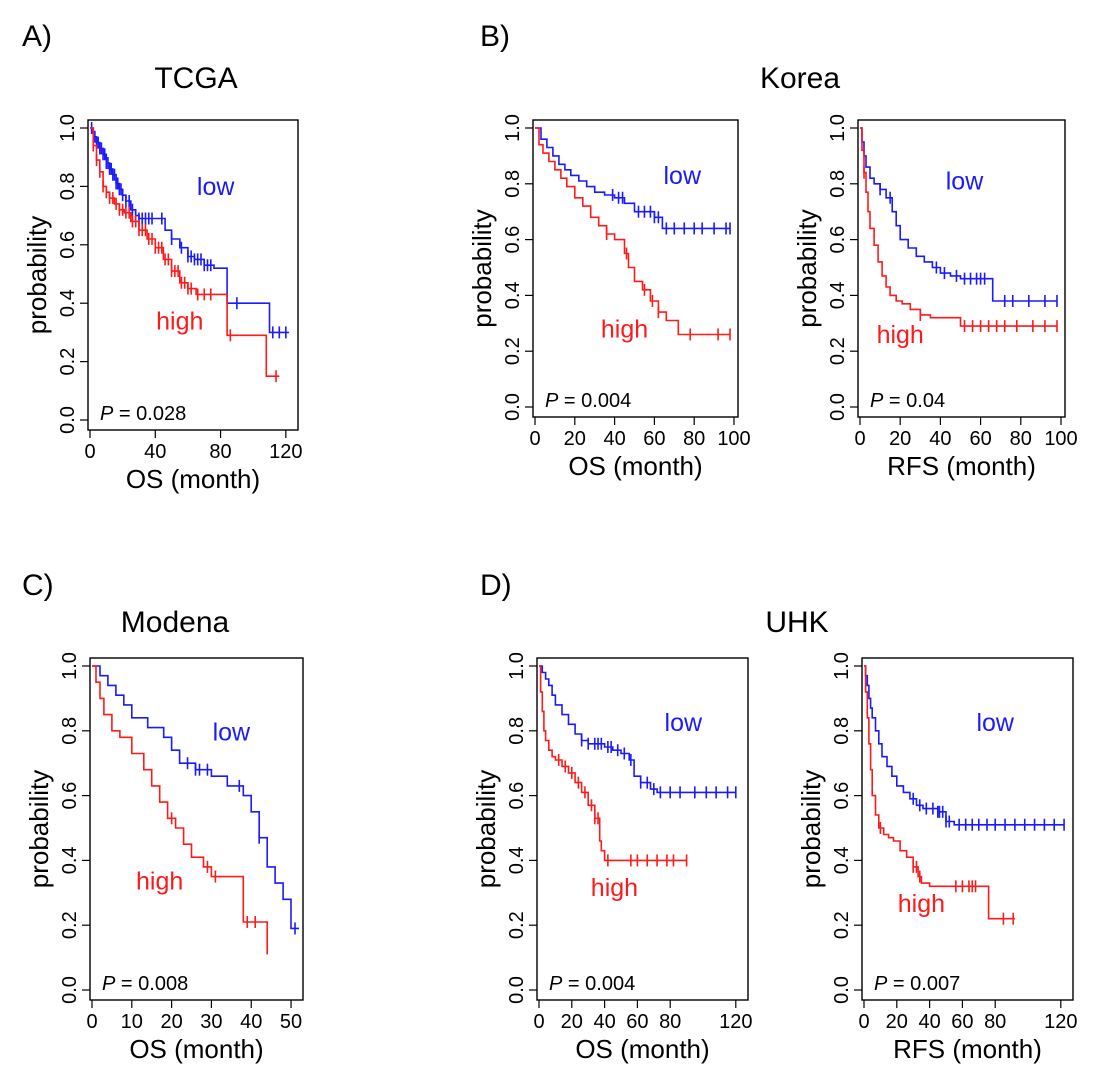 This screenshot has height=1080, width=1100. Describe the element at coordinates (149, 414) in the screenshot. I see `p-value-number: = 0.028` at that location.